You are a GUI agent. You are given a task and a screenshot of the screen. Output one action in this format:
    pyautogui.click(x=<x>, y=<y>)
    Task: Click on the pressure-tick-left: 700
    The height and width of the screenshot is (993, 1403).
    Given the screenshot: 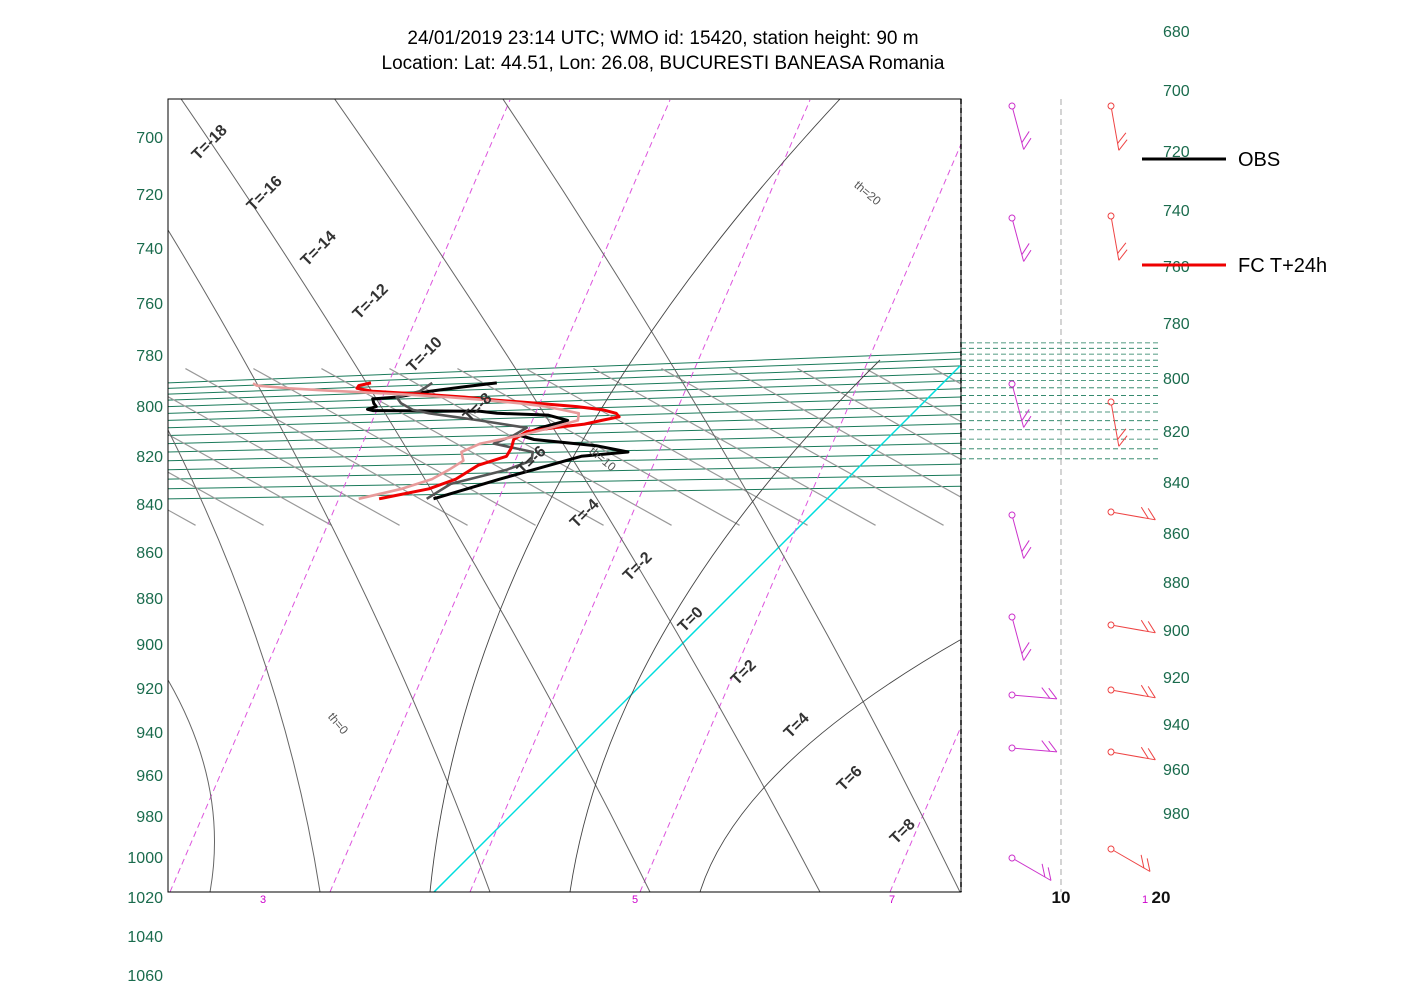 What is the action you would take?
    pyautogui.click(x=149, y=138)
    